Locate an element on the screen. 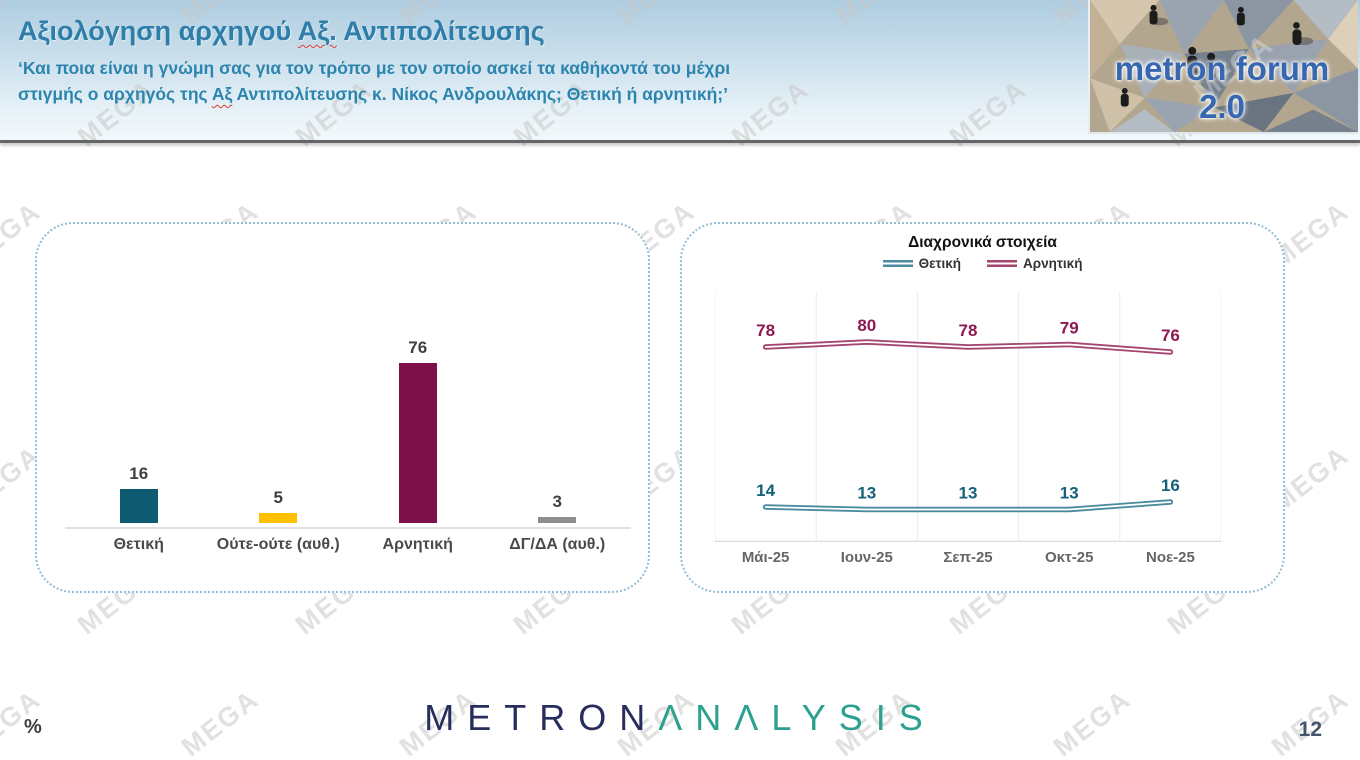  bar-column: 3 is located at coordinates (558, 507).